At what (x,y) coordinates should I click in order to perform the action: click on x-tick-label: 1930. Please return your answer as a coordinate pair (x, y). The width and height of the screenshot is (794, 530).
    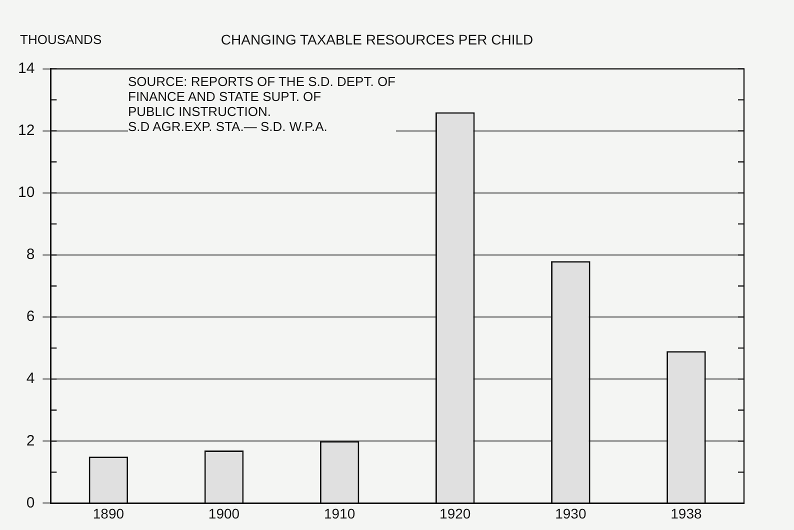
    Looking at the image, I should click on (570, 513).